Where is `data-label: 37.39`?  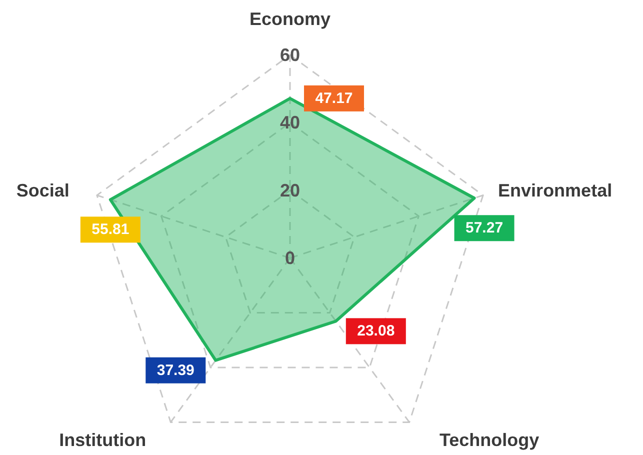
data-label: 37.39 is located at coordinates (175, 370).